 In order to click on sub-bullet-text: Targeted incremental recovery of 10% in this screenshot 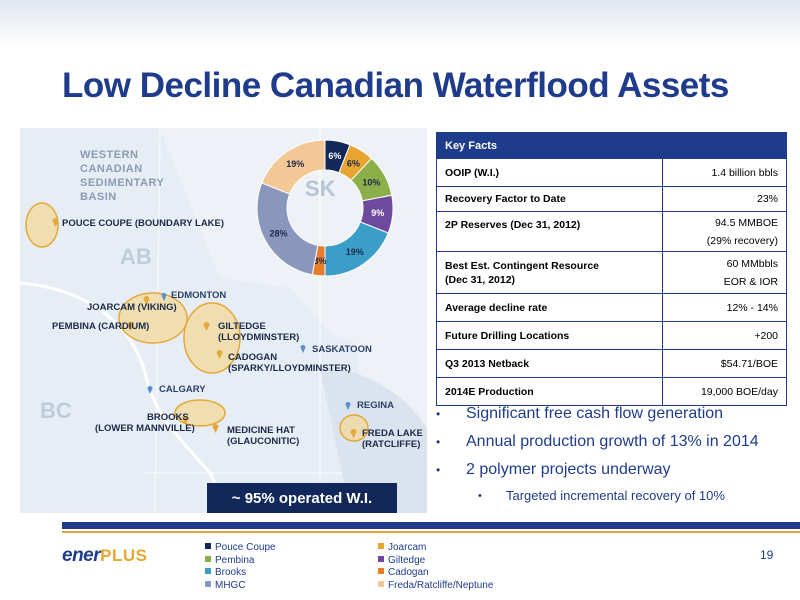, I will do `click(615, 495)`.